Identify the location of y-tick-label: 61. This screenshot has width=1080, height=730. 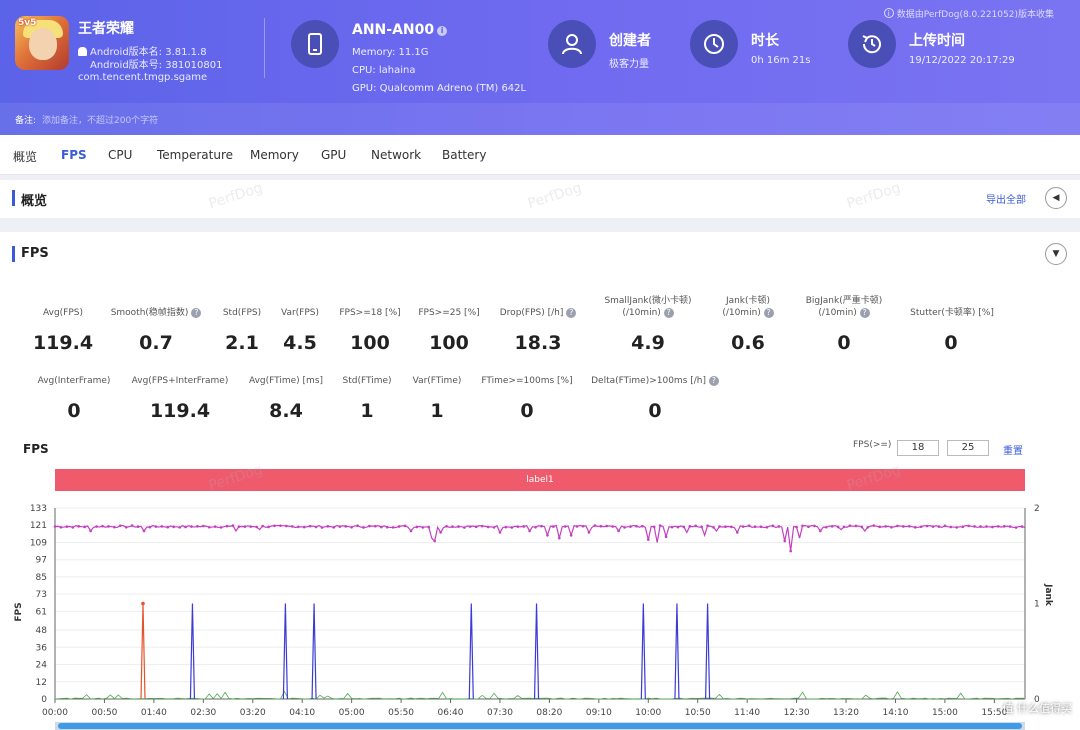
(41, 612).